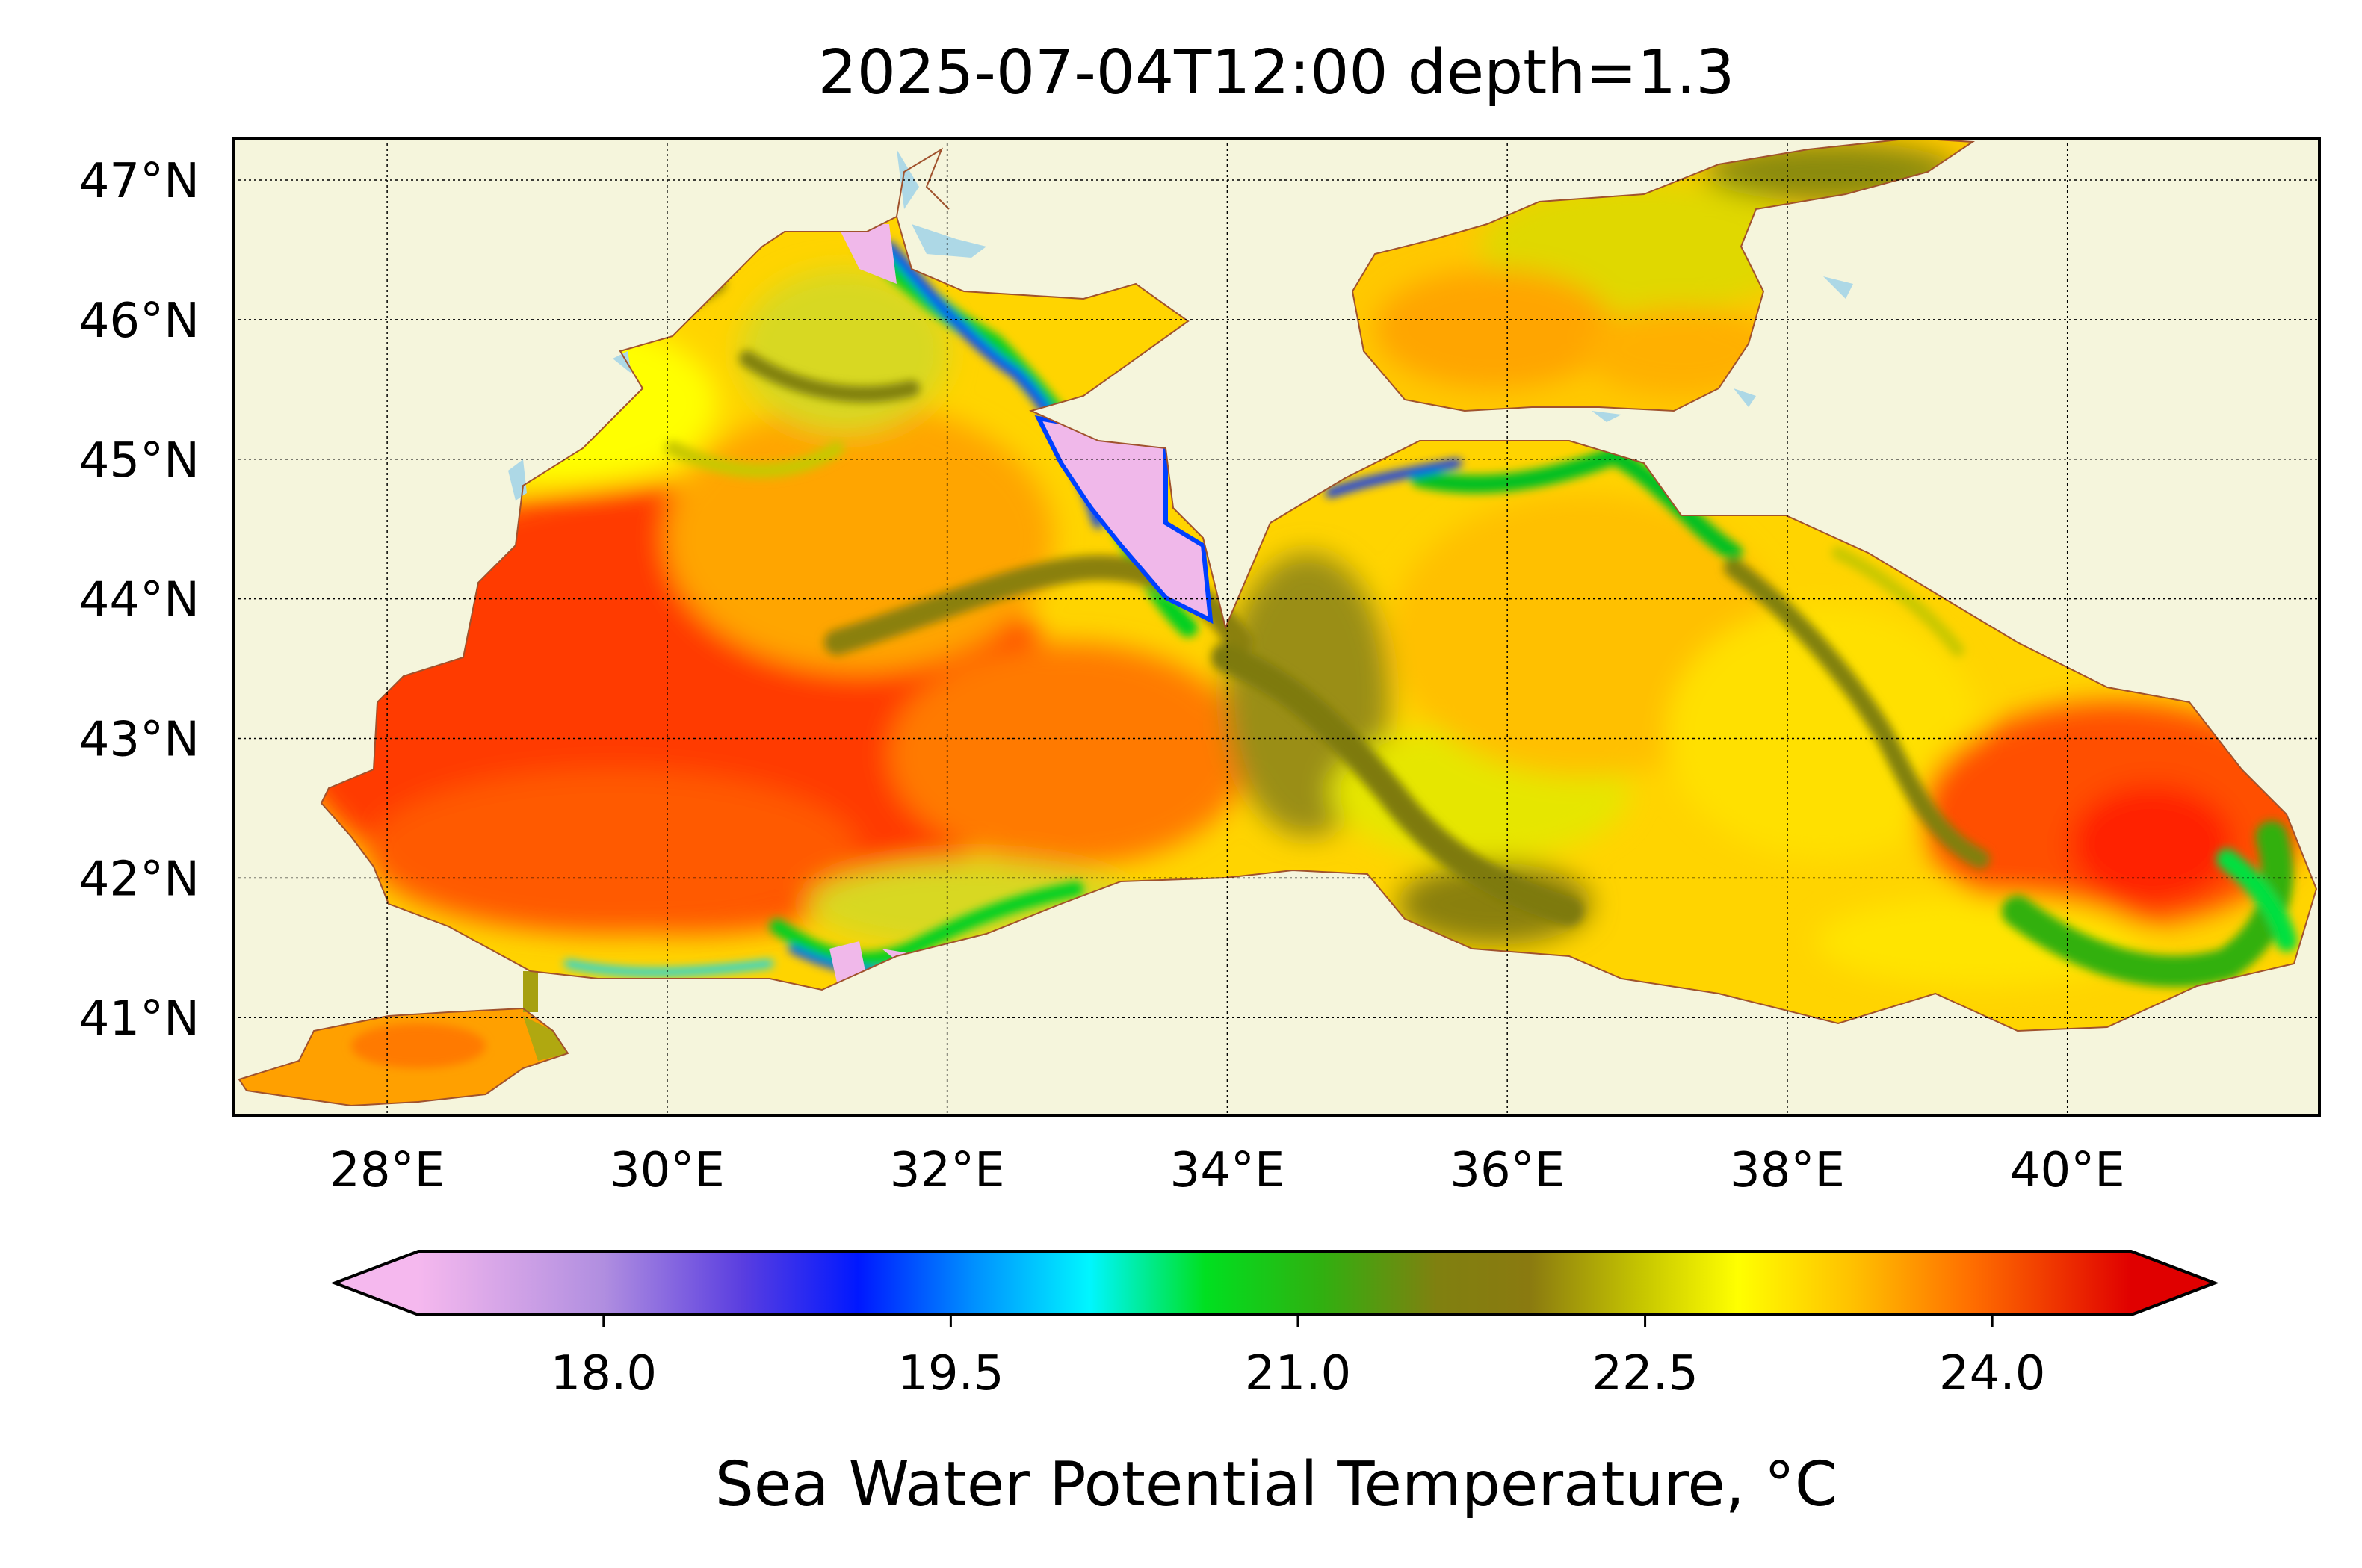 The height and width of the screenshot is (1568, 2362). I want to click on lat-tick-label: 43°N, so click(139, 740).